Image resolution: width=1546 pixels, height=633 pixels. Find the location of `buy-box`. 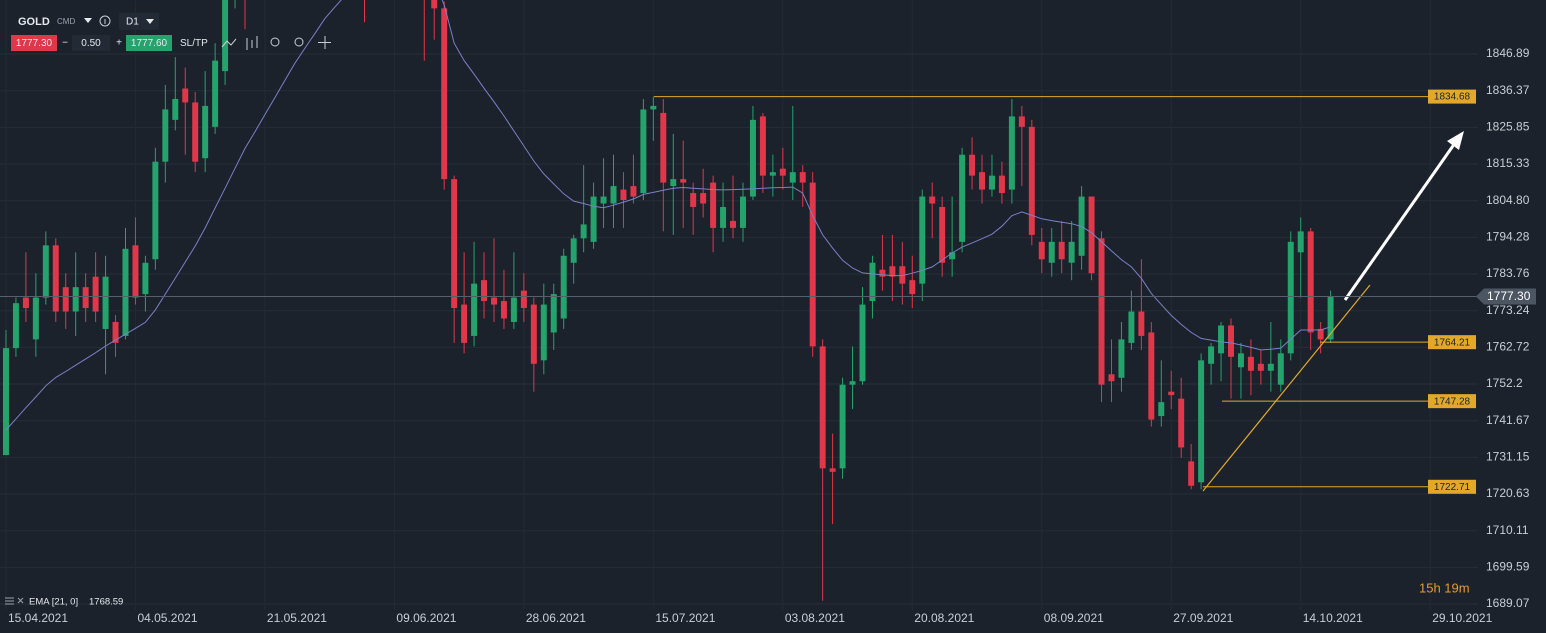

buy-box is located at coordinates (149, 43).